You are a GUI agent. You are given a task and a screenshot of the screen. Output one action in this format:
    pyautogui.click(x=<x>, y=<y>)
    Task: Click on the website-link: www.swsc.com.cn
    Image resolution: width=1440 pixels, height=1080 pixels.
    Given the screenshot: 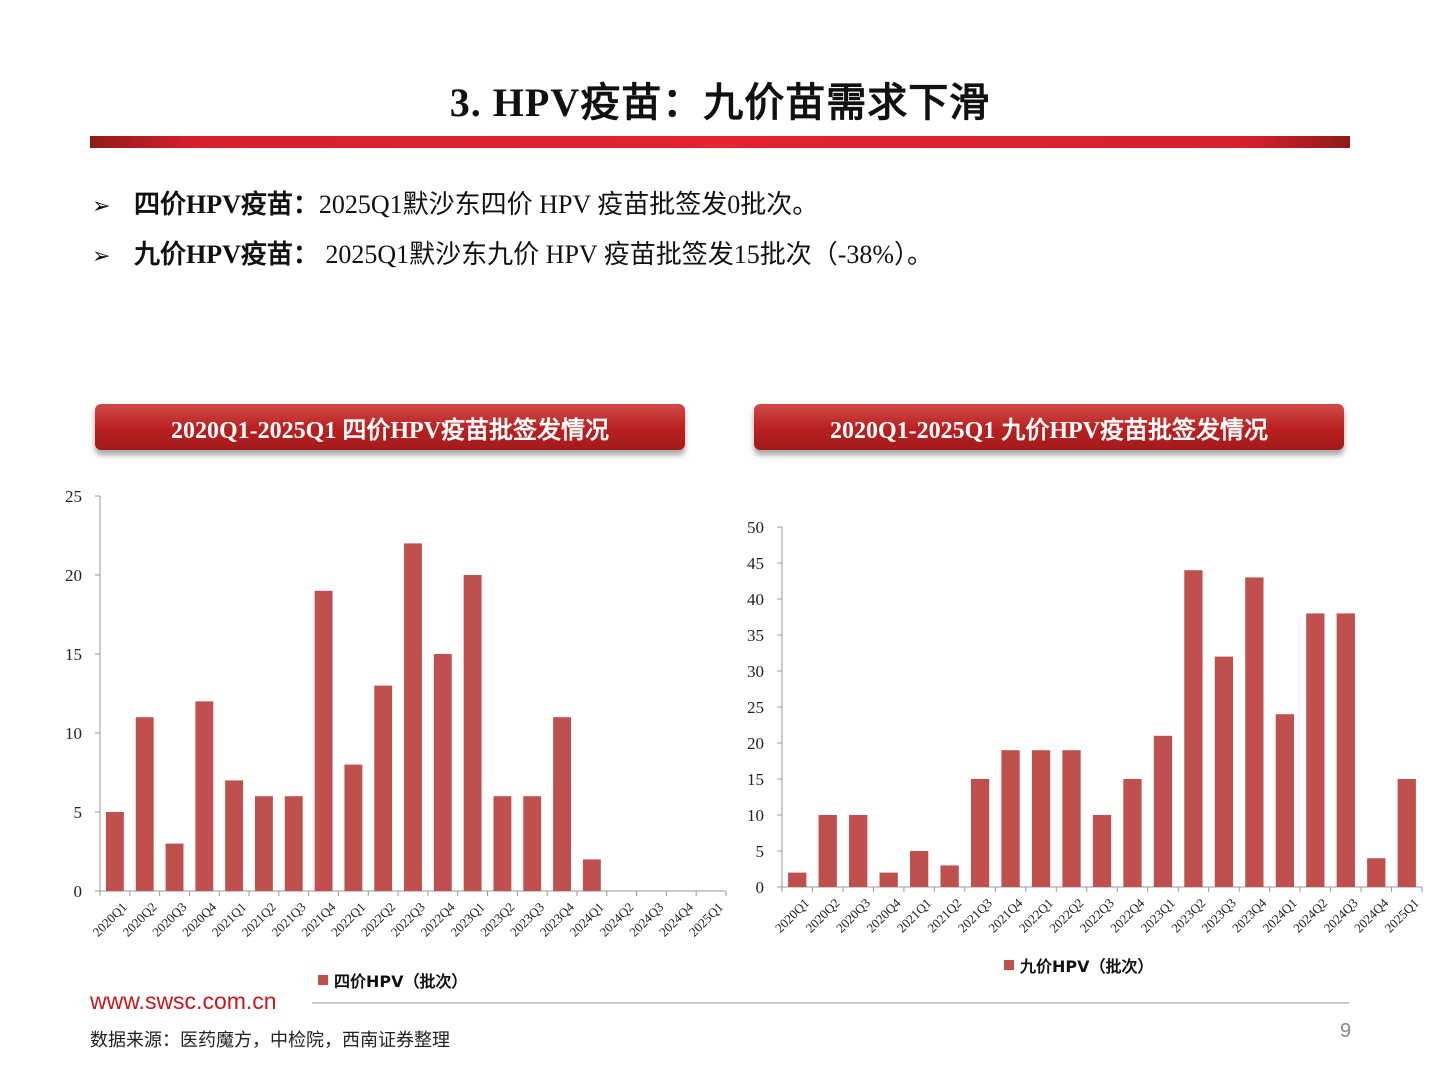 What is the action you would take?
    pyautogui.click(x=183, y=1001)
    